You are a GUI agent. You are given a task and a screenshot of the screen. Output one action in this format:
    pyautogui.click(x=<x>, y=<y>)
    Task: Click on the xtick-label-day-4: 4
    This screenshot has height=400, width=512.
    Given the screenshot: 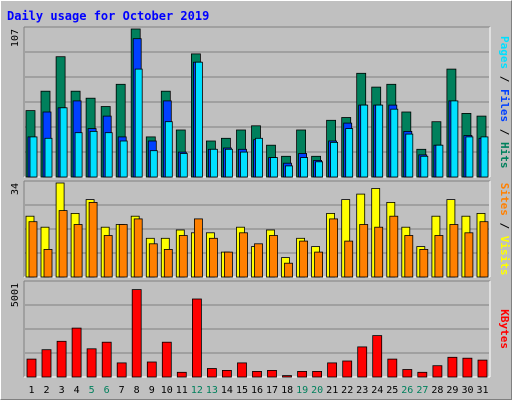 What is the action you would take?
    pyautogui.click(x=77, y=390)
    